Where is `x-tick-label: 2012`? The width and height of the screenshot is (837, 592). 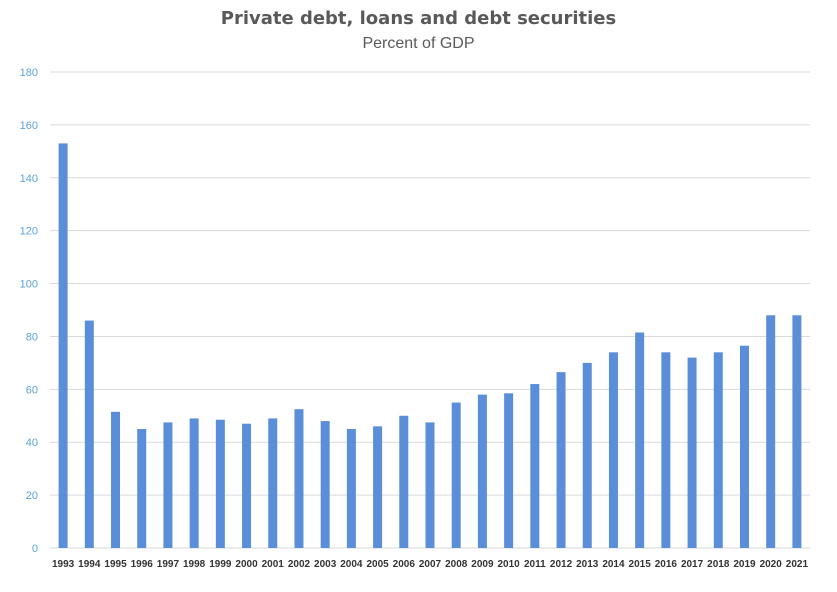
x-tick-label: 2012 is located at coordinates (561, 564).